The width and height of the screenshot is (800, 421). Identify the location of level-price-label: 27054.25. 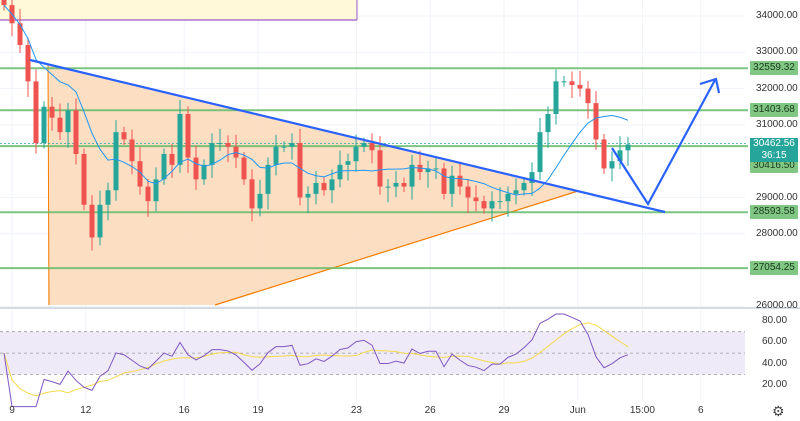
(774, 268).